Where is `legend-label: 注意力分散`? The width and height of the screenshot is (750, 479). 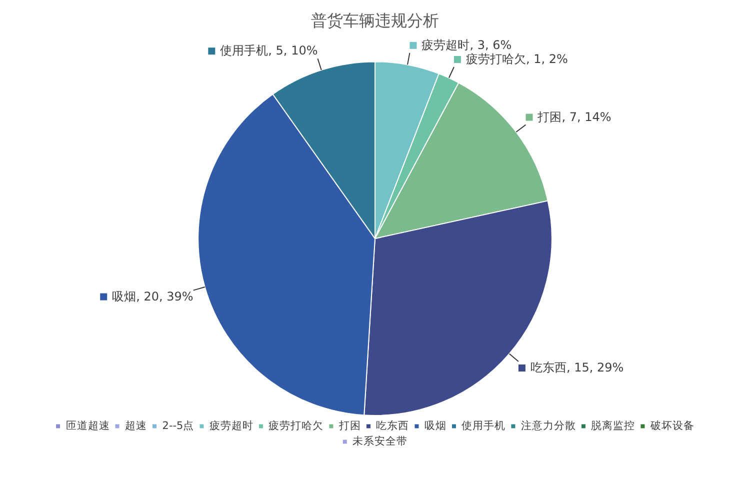 legend-label: 注意力分散 is located at coordinates (548, 425).